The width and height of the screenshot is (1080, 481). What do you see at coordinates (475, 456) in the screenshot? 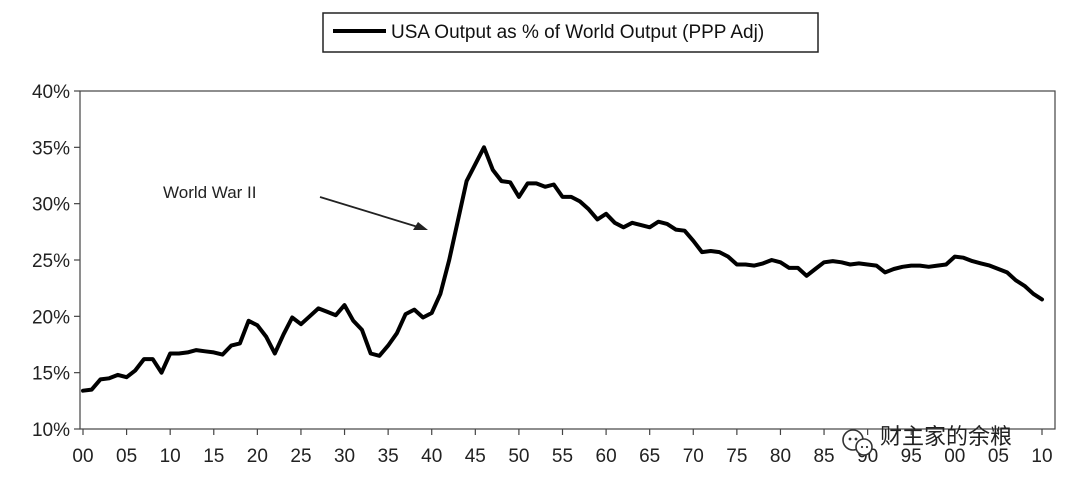
I see `x-tick-label: 45` at bounding box center [475, 456].